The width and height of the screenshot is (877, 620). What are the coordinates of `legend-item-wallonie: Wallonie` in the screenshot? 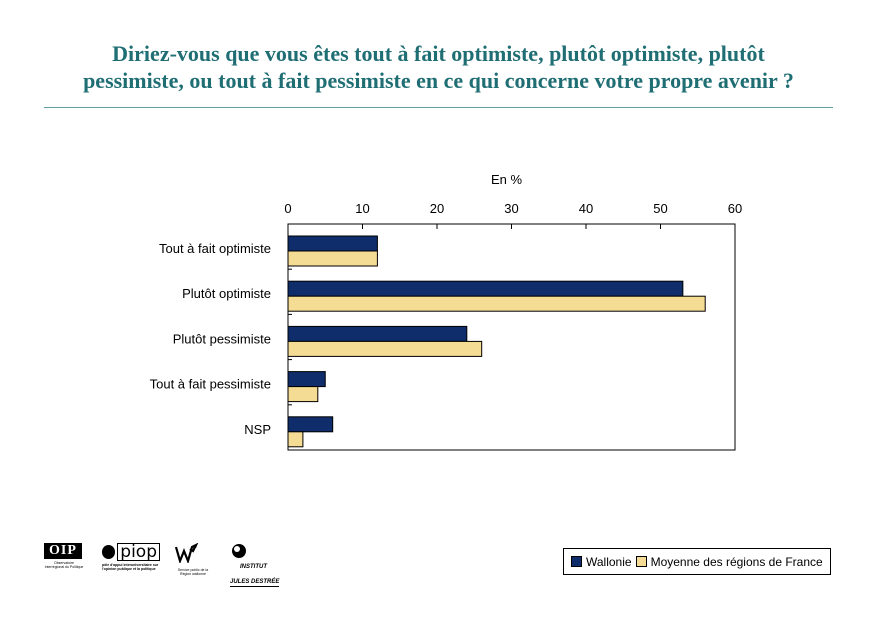 It's located at (601, 562).